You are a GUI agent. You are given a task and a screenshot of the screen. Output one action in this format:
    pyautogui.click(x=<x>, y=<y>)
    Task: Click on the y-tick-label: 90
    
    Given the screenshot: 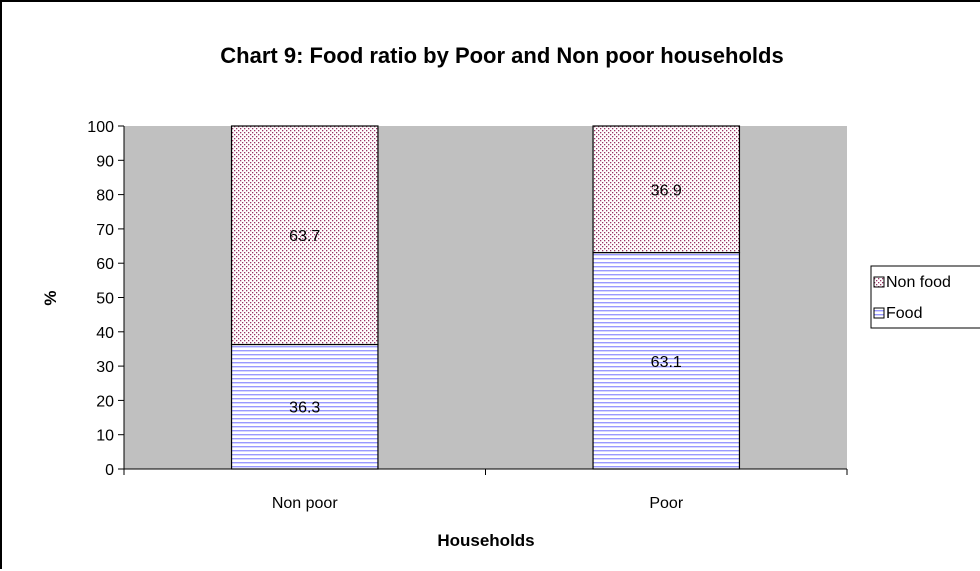 What is the action you would take?
    pyautogui.click(x=105, y=161)
    